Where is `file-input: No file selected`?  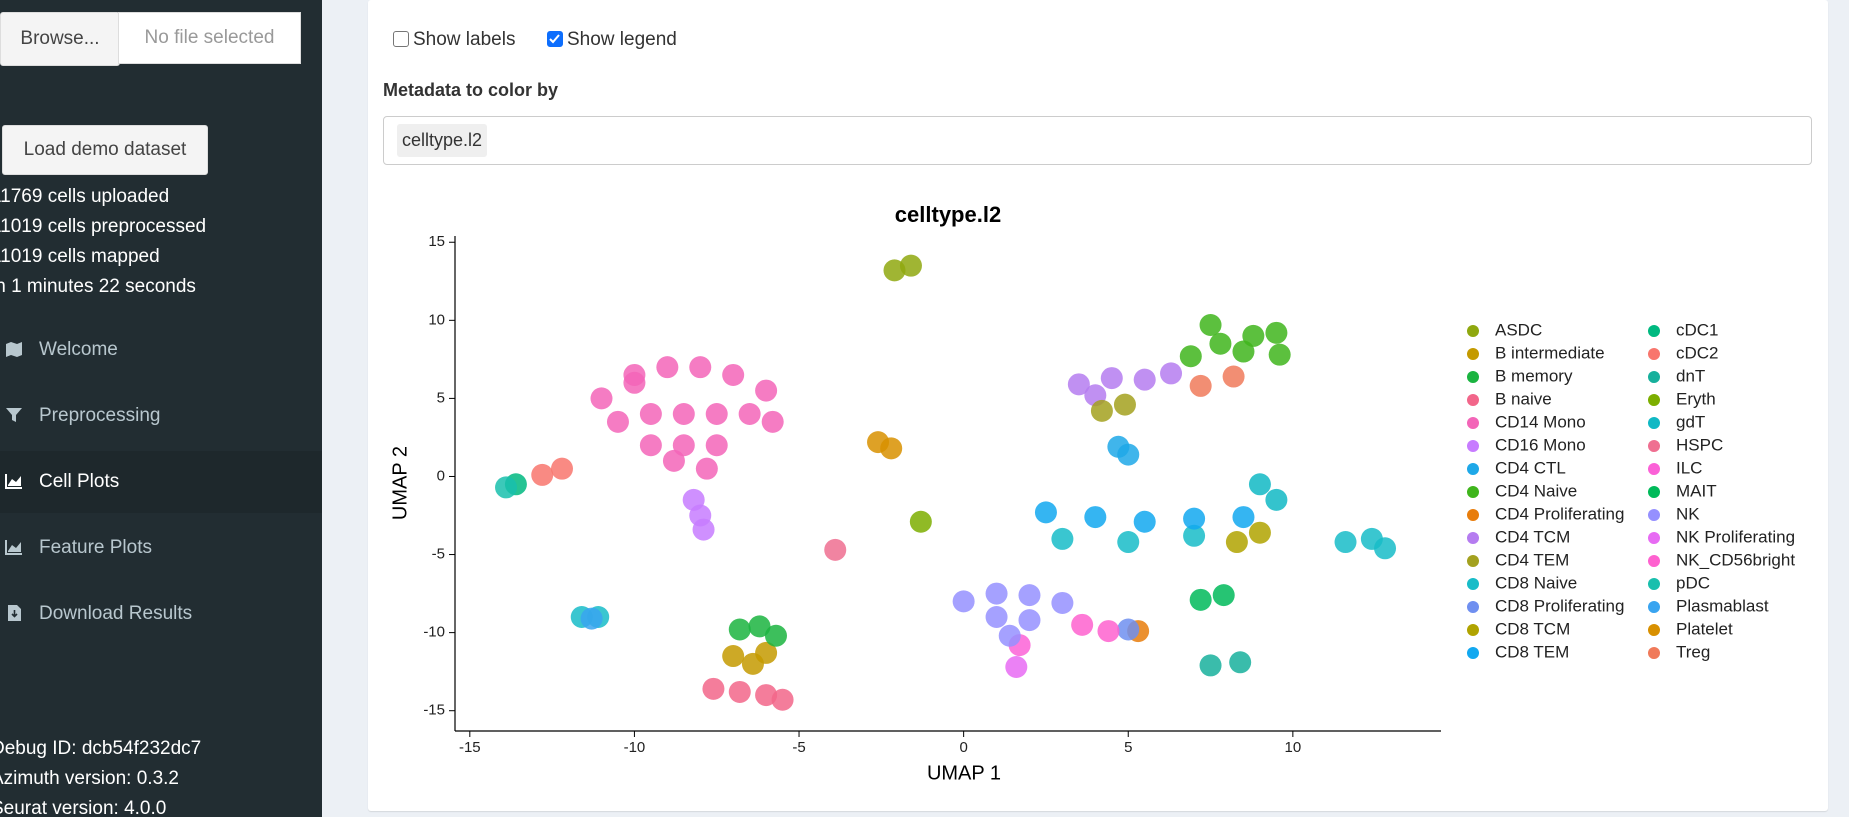 file-input: No file selected is located at coordinates (209, 38).